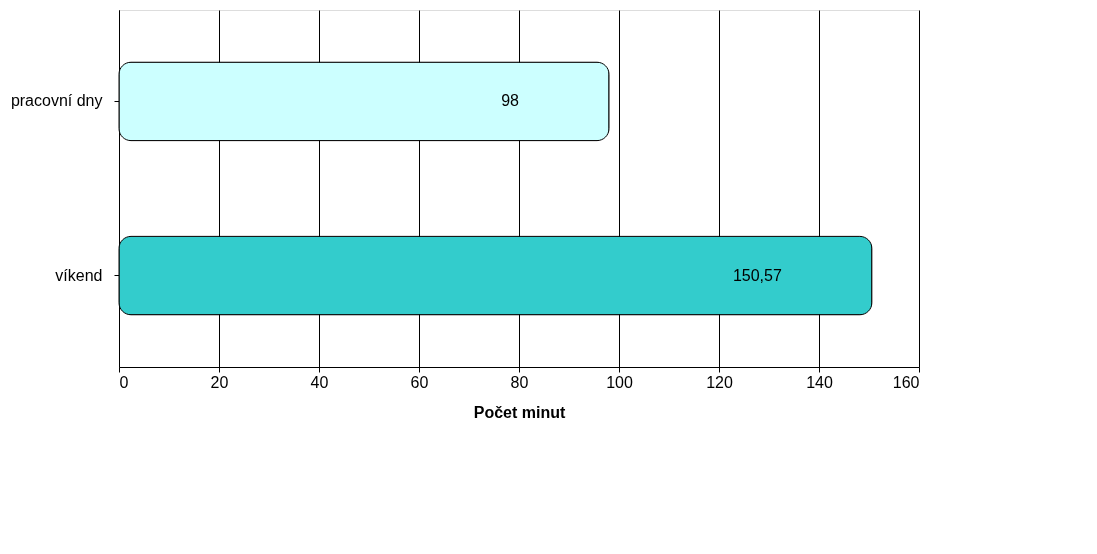  What do you see at coordinates (819, 382) in the screenshot?
I see `x-tick-label: 140` at bounding box center [819, 382].